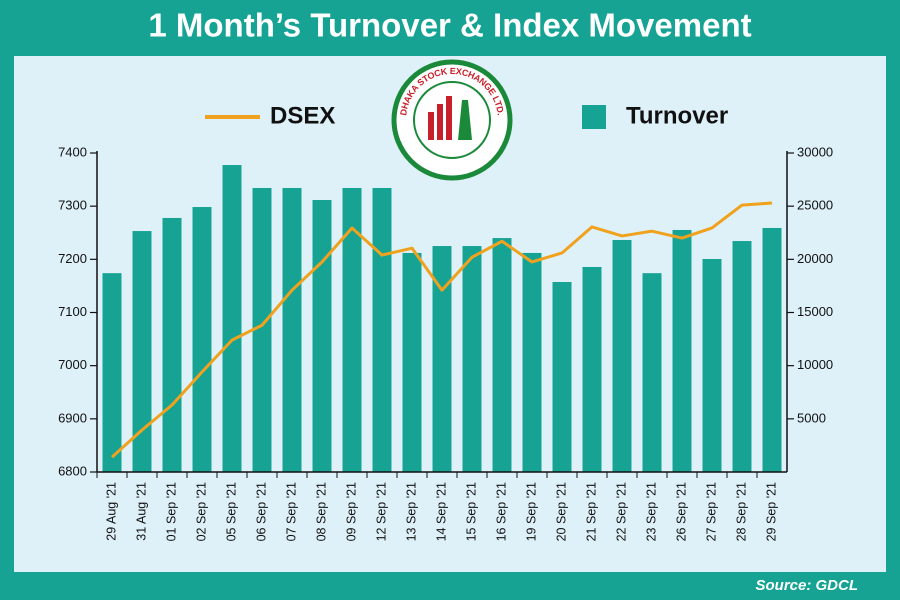 This screenshot has width=900, height=600. What do you see at coordinates (815, 311) in the screenshot?
I see `y2-tick-label: 15000` at bounding box center [815, 311].